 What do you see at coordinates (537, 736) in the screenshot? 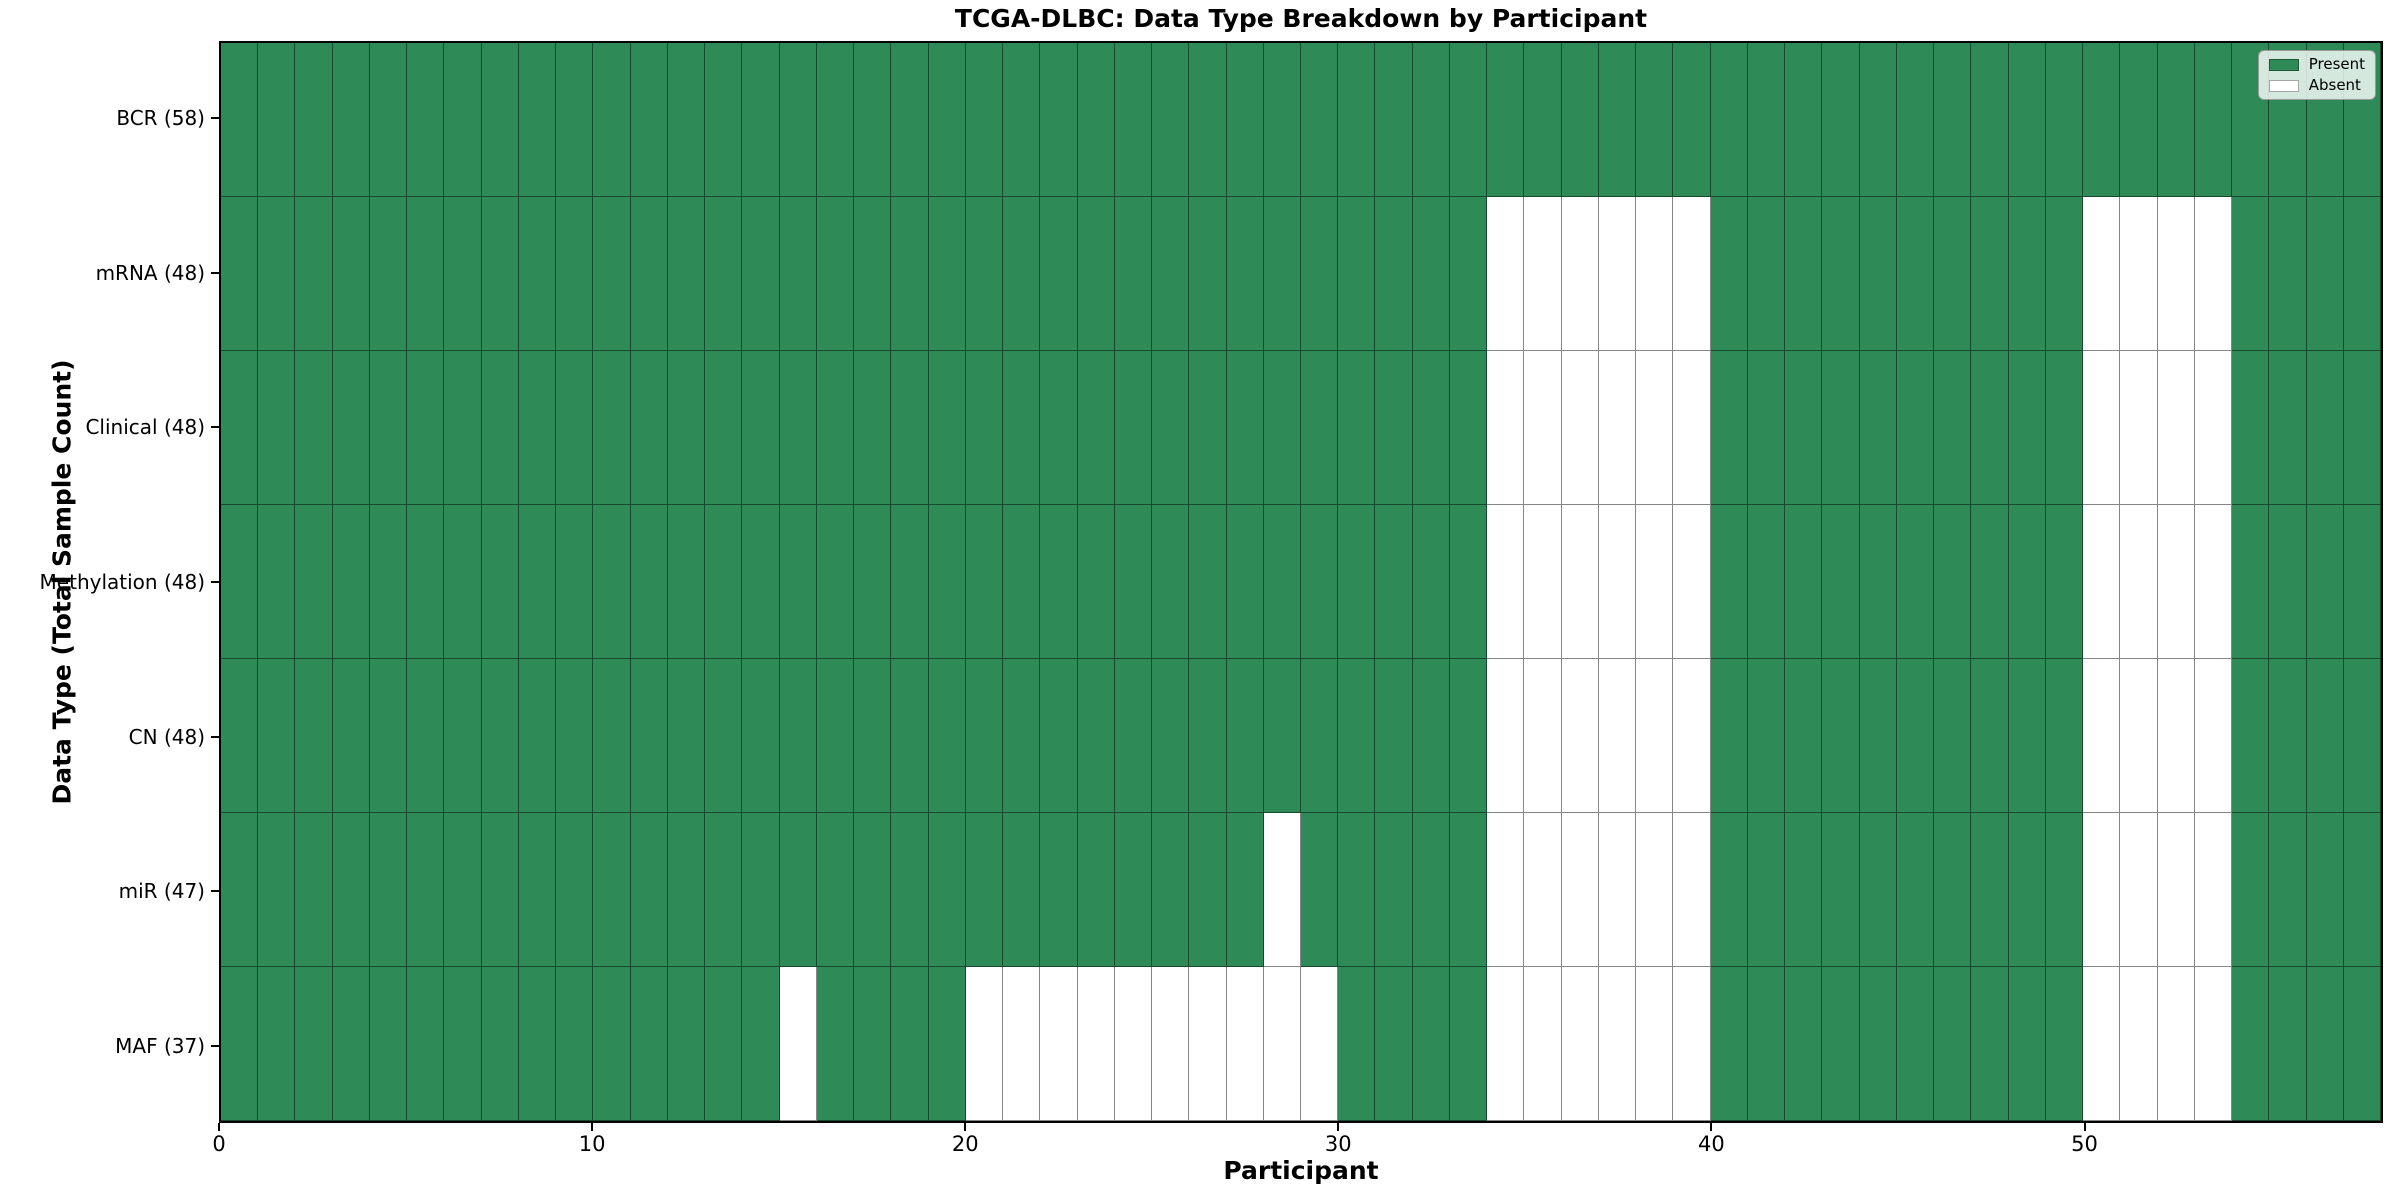
I see `cell-cn-p8-present` at bounding box center [537, 736].